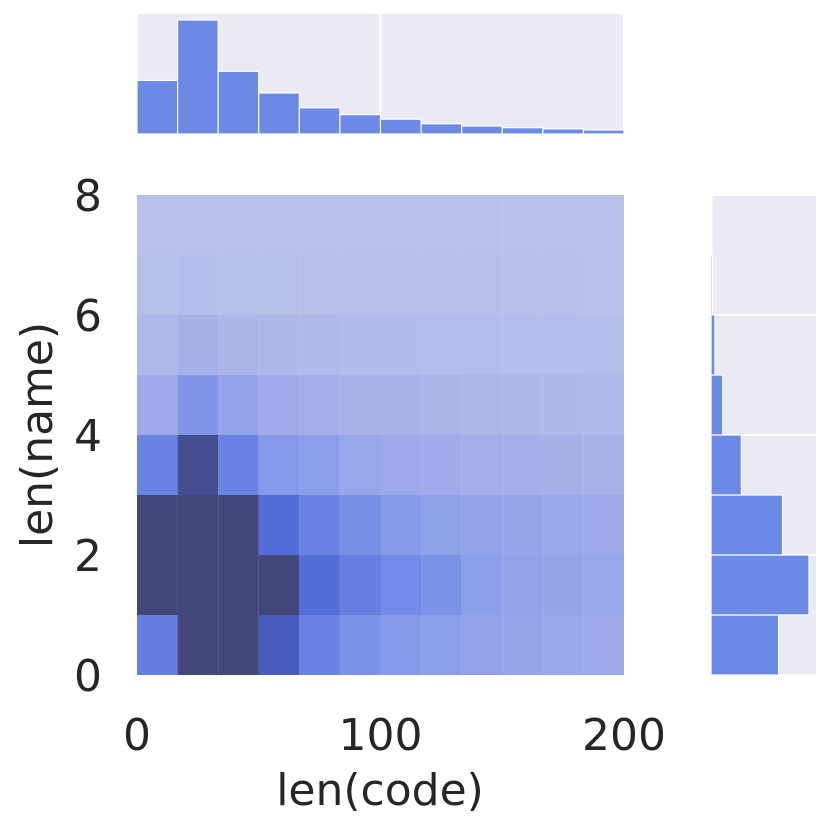  I want to click on y-tick-label: 0, so click(88, 676).